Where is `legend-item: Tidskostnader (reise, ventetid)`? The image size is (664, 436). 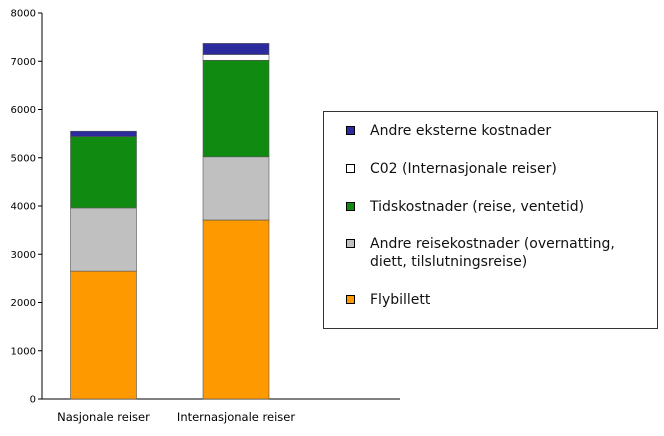
legend-item: Tidskostnader (reise, ventetid) is located at coordinates (500, 207).